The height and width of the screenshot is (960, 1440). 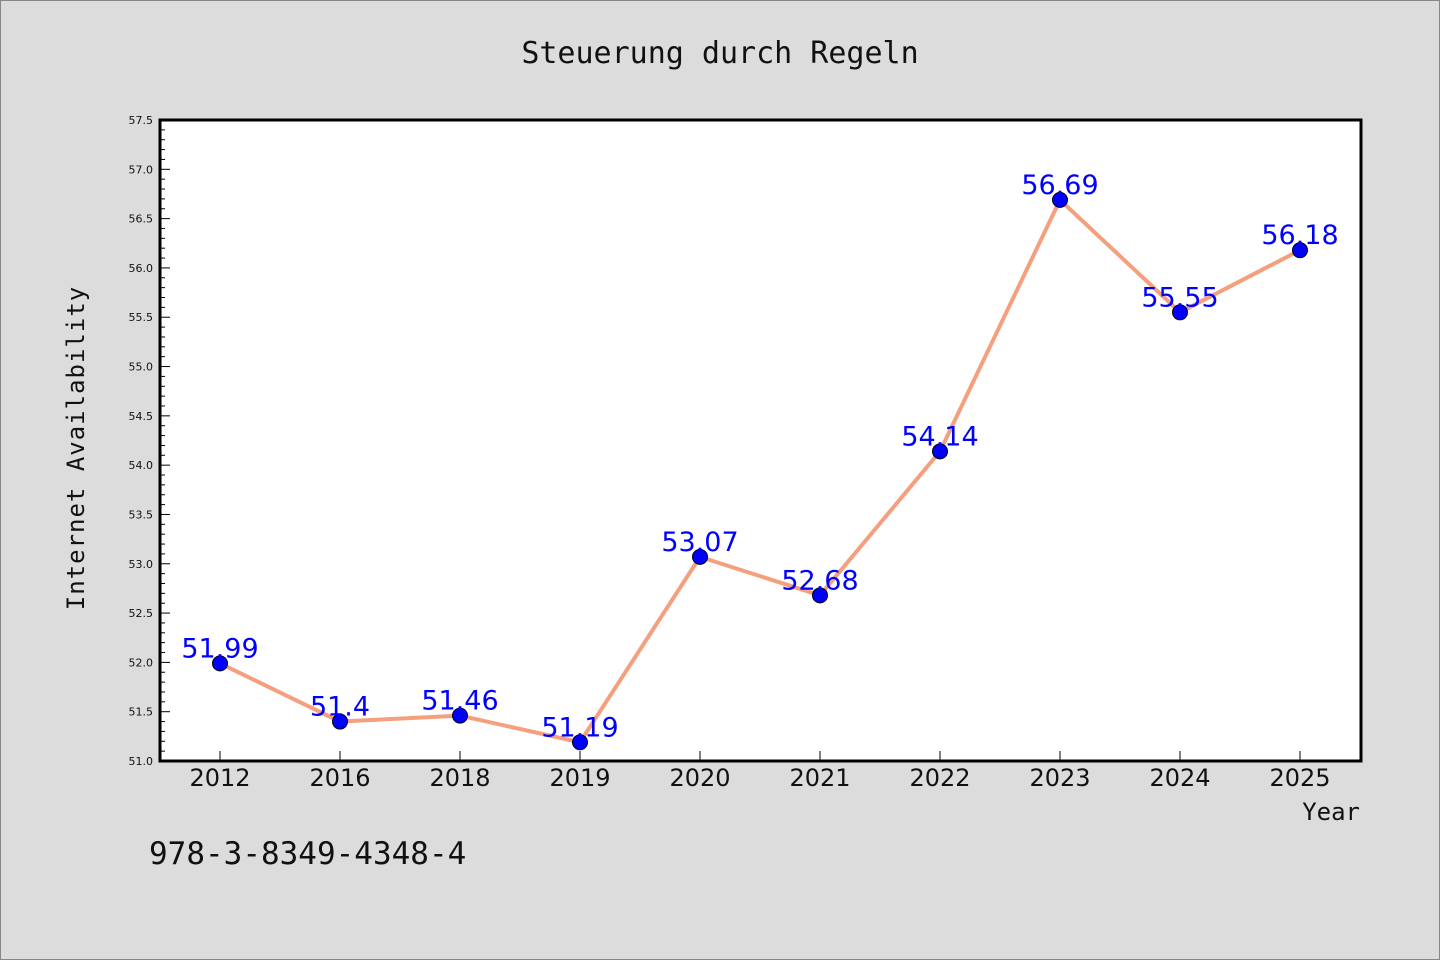 What do you see at coordinates (819, 580) in the screenshot?
I see `data-label: 52.68` at bounding box center [819, 580].